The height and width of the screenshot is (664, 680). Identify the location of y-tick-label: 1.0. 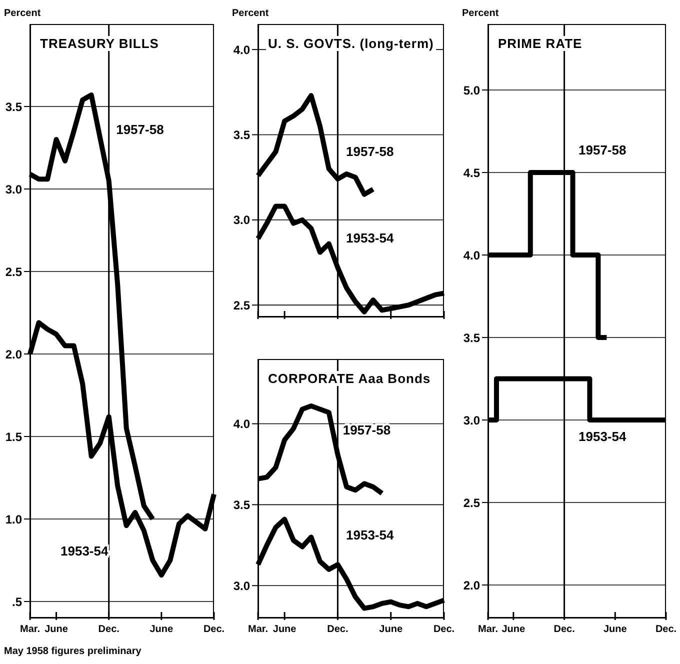
(13, 519).